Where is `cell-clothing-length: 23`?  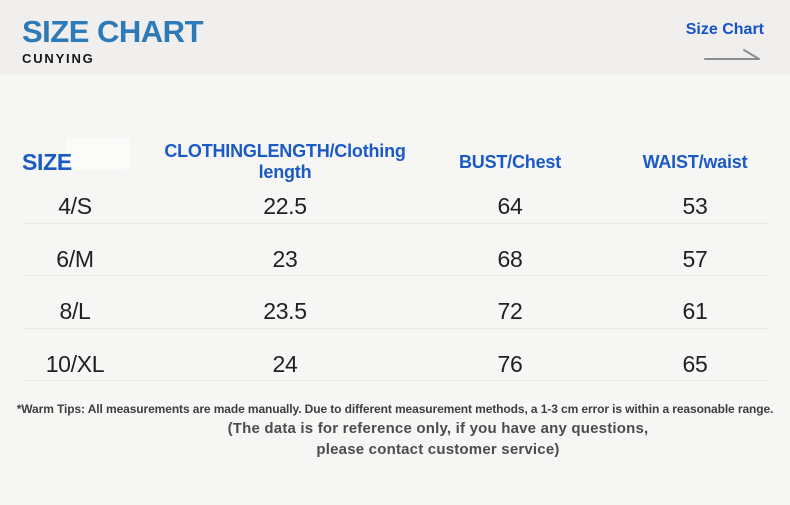
cell-clothing-length: 23 is located at coordinates (285, 258).